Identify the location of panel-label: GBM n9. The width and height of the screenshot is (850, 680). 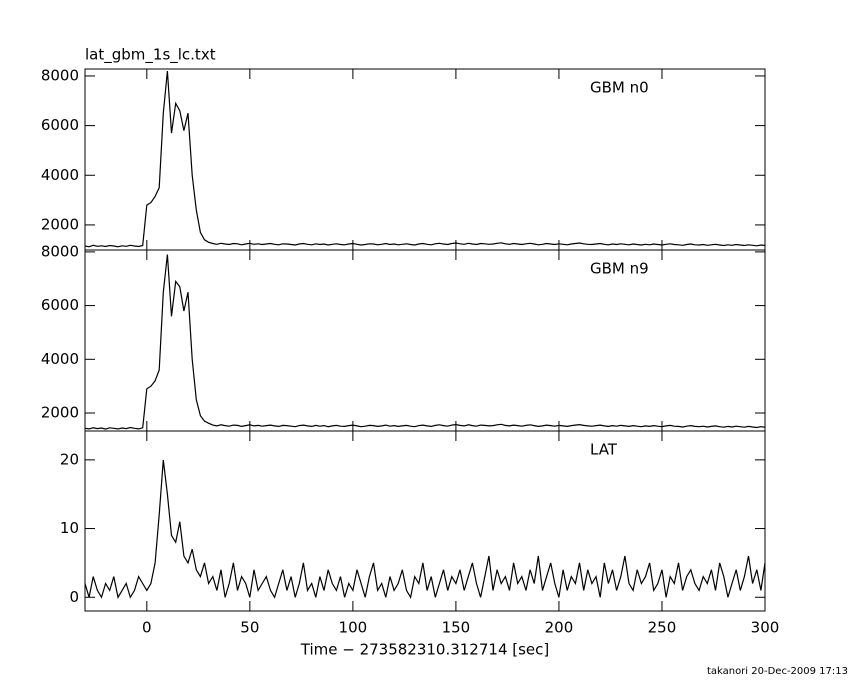
(619, 269).